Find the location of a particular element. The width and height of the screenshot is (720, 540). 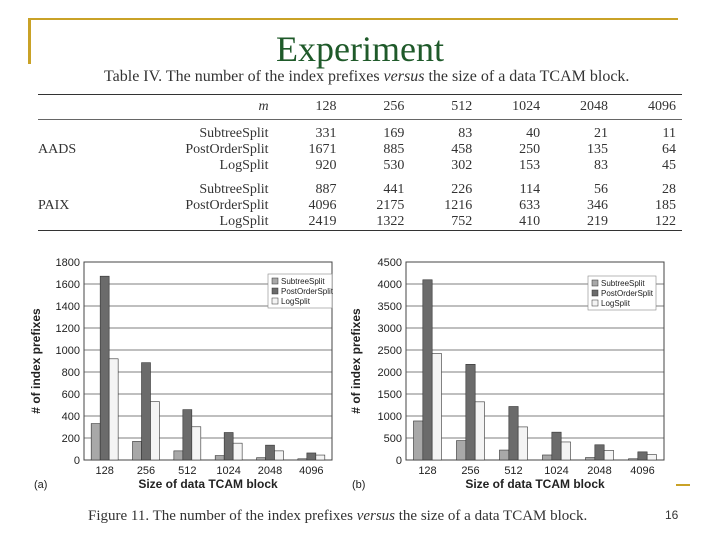

table-cell: 28 is located at coordinates (669, 189).